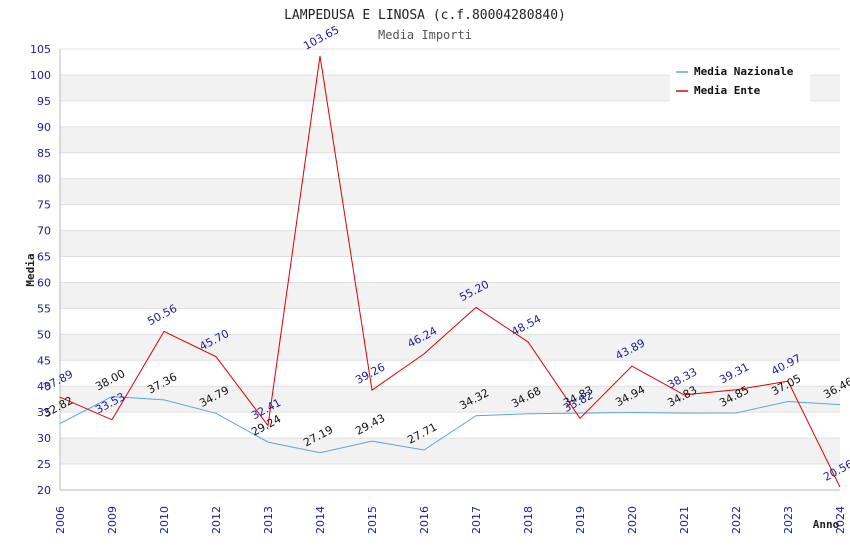  What do you see at coordinates (44, 360) in the screenshot?
I see `y-tick-label: 45` at bounding box center [44, 360].